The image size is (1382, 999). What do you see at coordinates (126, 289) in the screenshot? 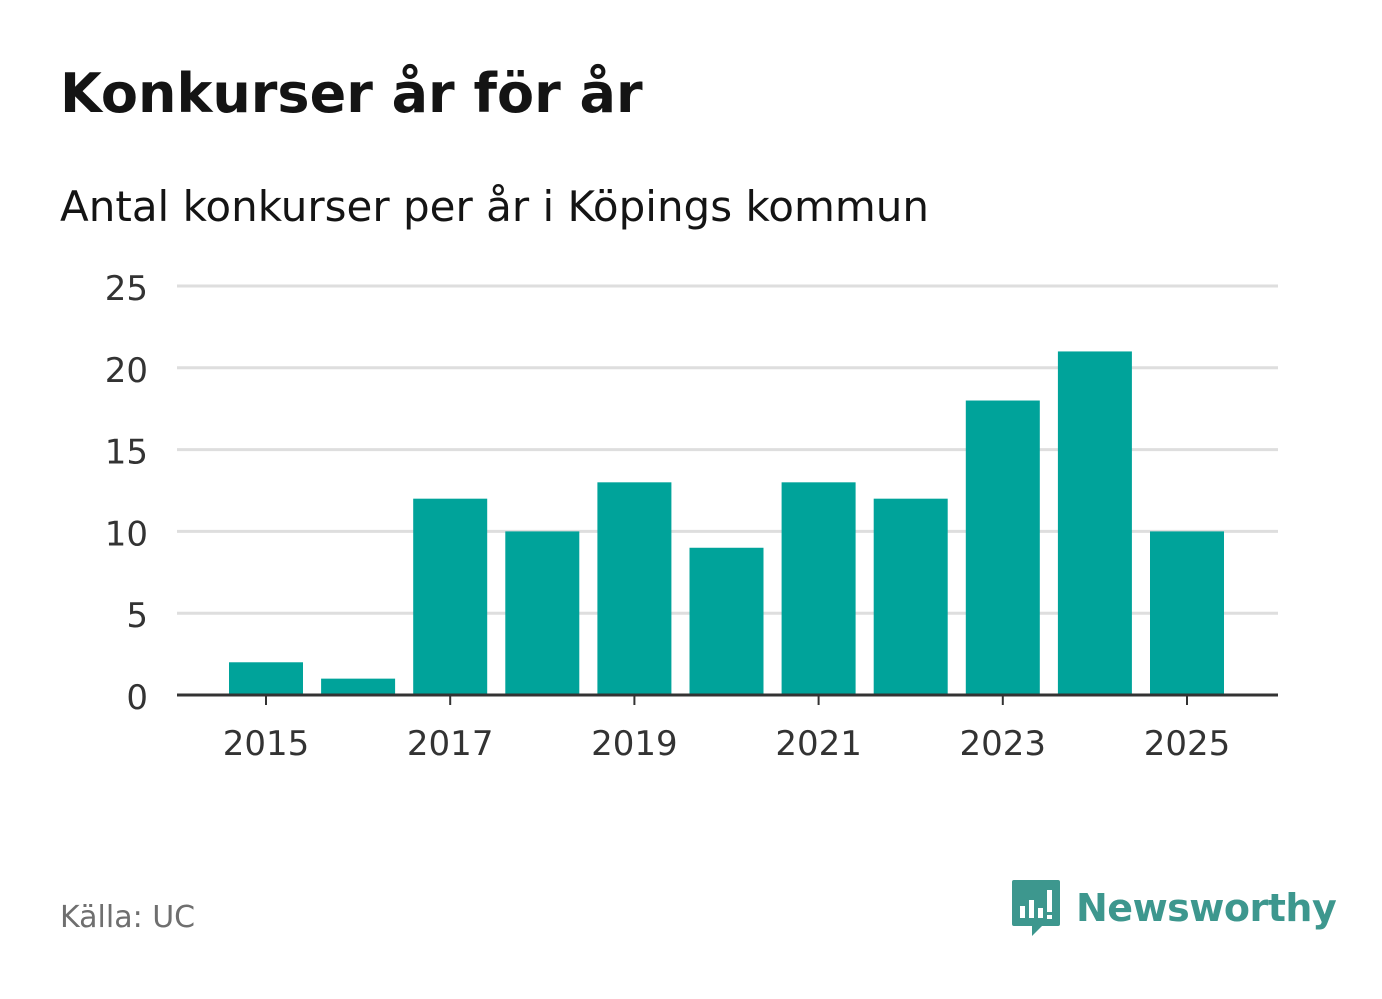
I see `y-tick-label: 25` at bounding box center [126, 289].